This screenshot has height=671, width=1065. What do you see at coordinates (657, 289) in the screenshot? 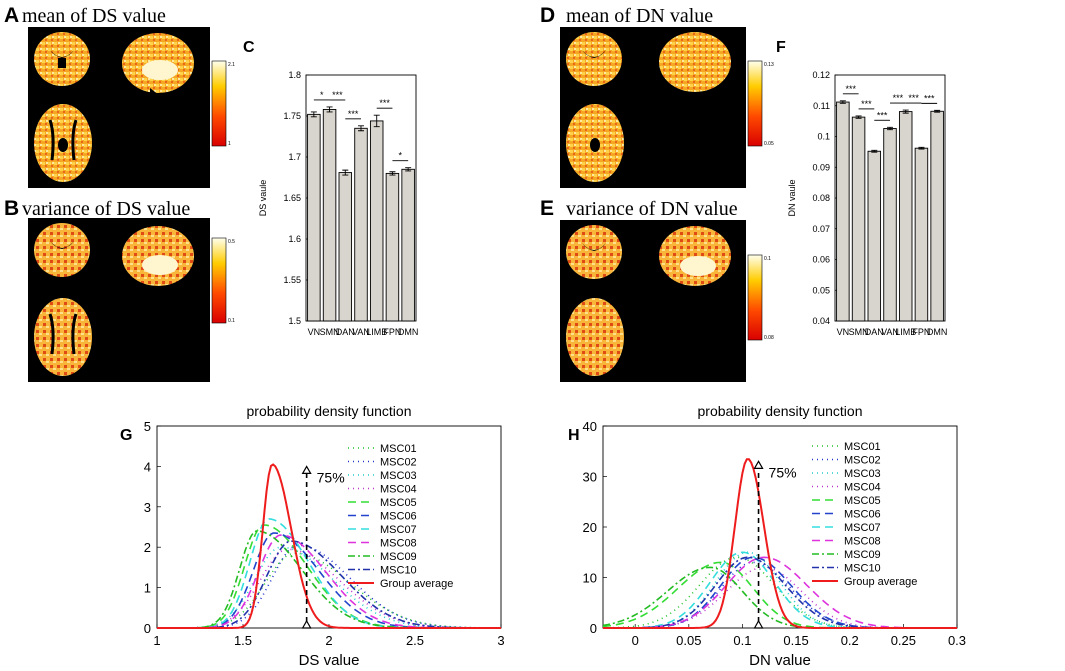
I see `panel-e: E variance of DN value 0.1 0.08` at bounding box center [657, 289].